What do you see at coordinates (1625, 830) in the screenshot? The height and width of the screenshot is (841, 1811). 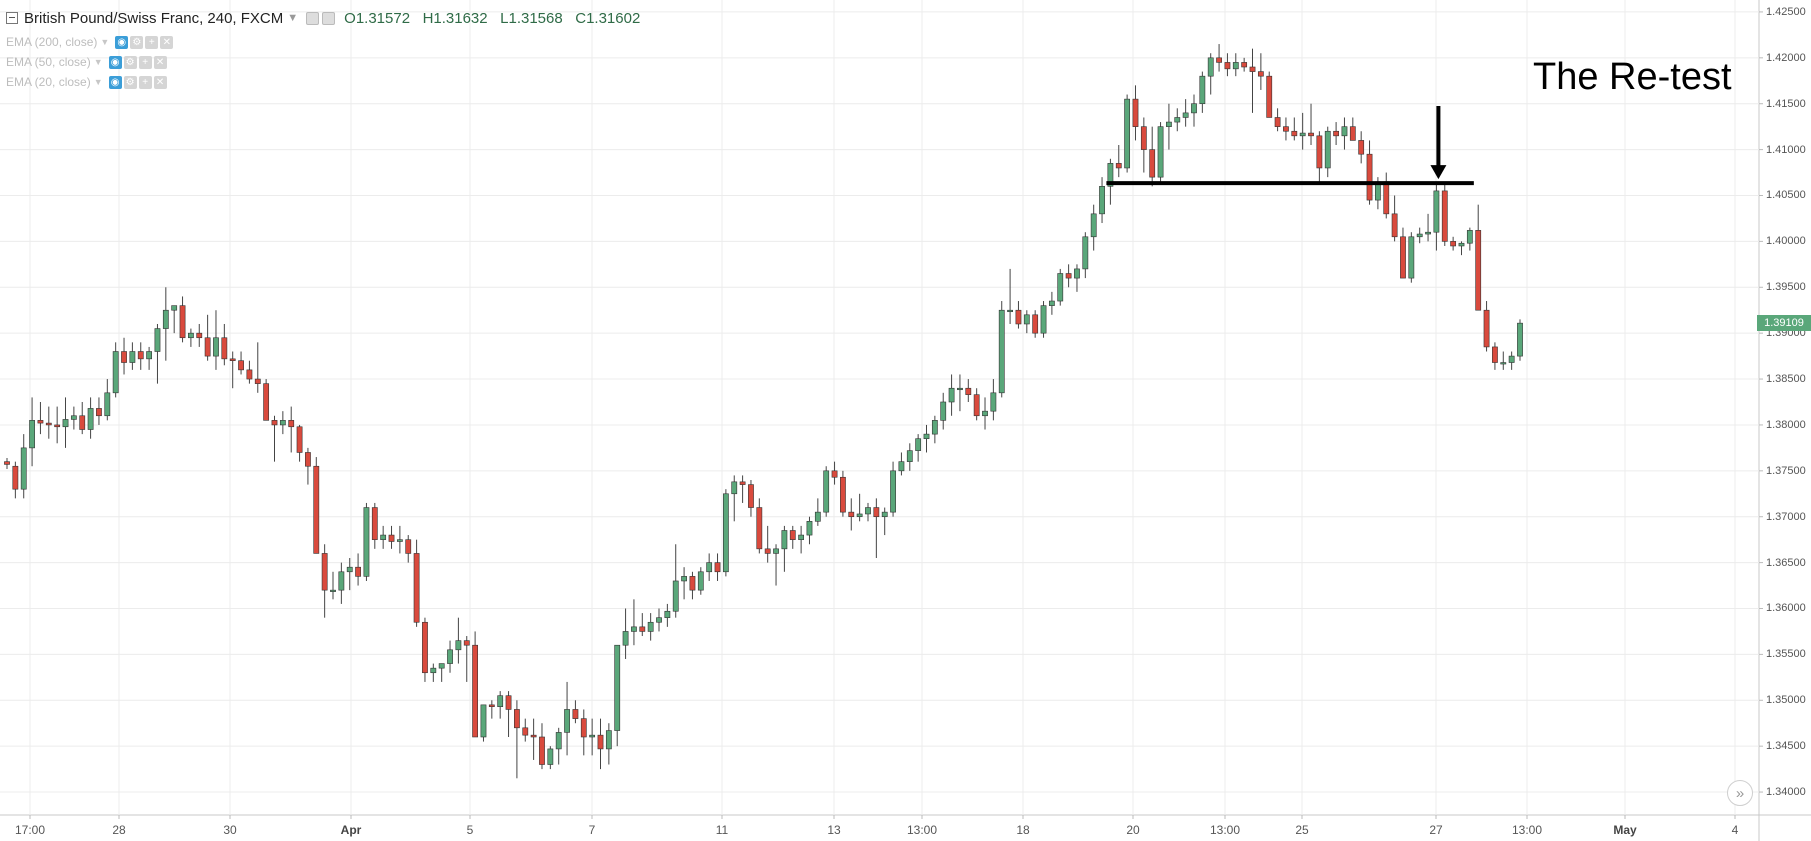 I see `time-tick-label: May` at bounding box center [1625, 830].